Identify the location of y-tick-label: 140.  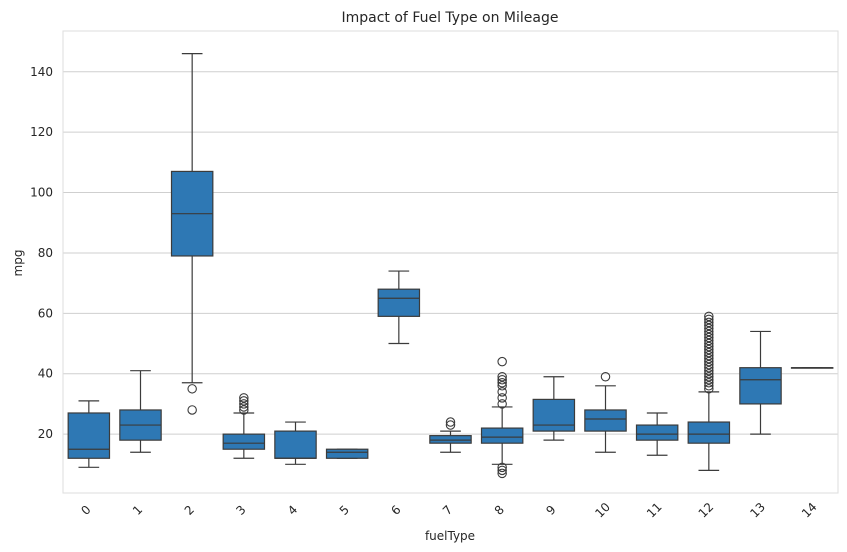
(41, 72).